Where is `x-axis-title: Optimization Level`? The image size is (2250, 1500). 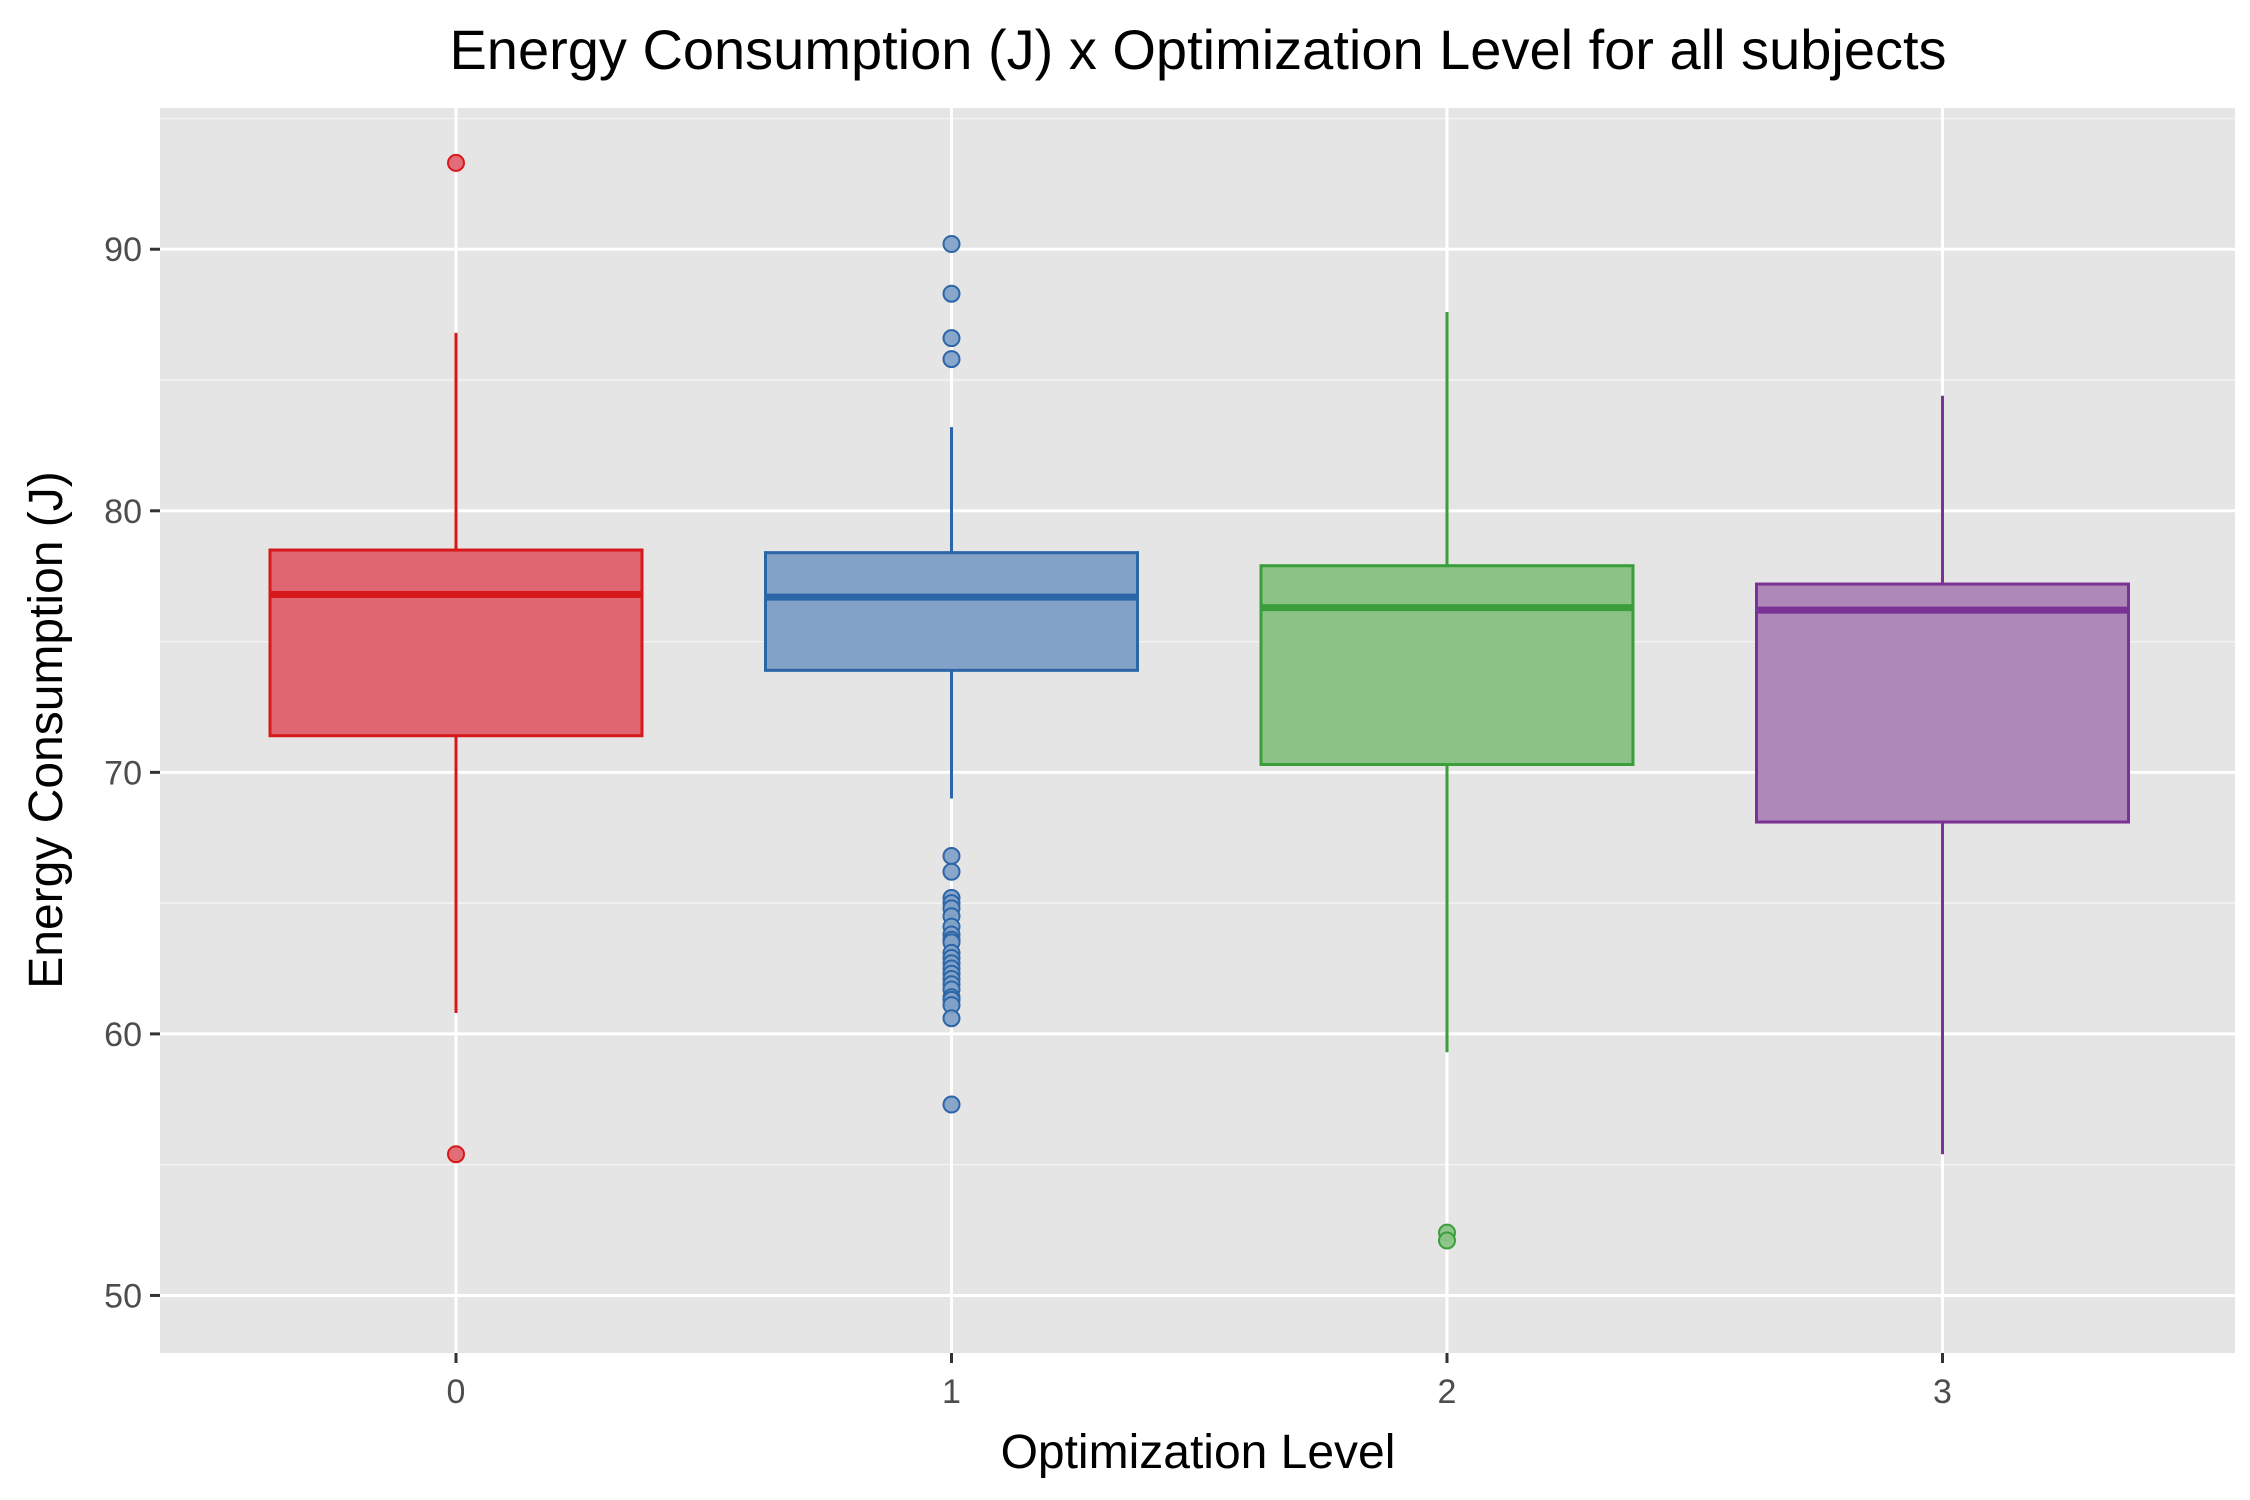
x-axis-title: Optimization Level is located at coordinates (1198, 1452).